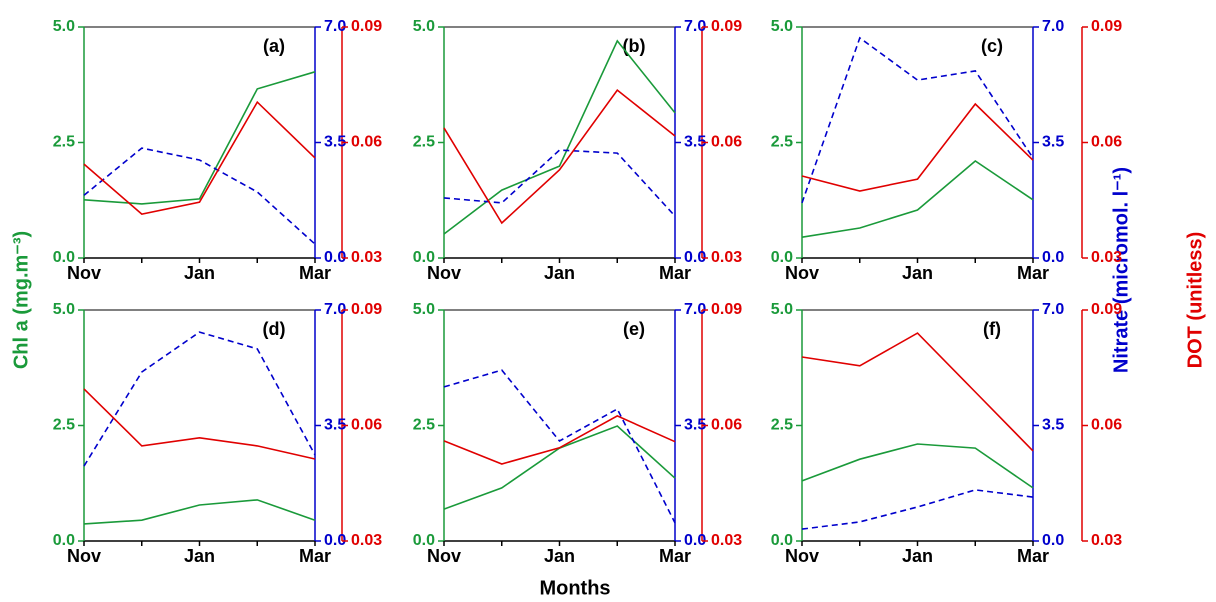 This screenshot has width=1216, height=602. Describe the element at coordinates (992, 46) in the screenshot. I see `panel-label: (c)` at that location.